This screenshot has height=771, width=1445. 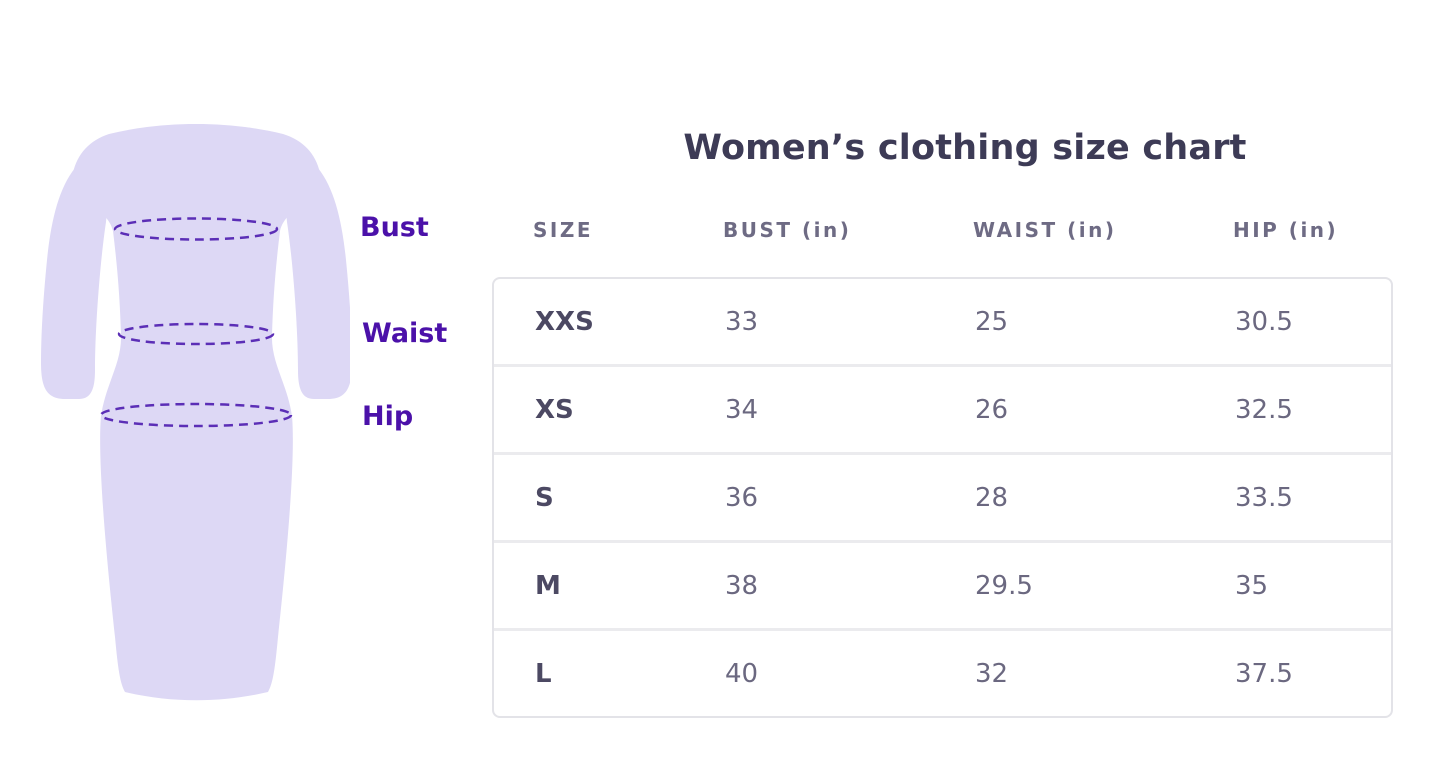 What do you see at coordinates (394, 227) in the screenshot?
I see `bust-label: Bust` at bounding box center [394, 227].